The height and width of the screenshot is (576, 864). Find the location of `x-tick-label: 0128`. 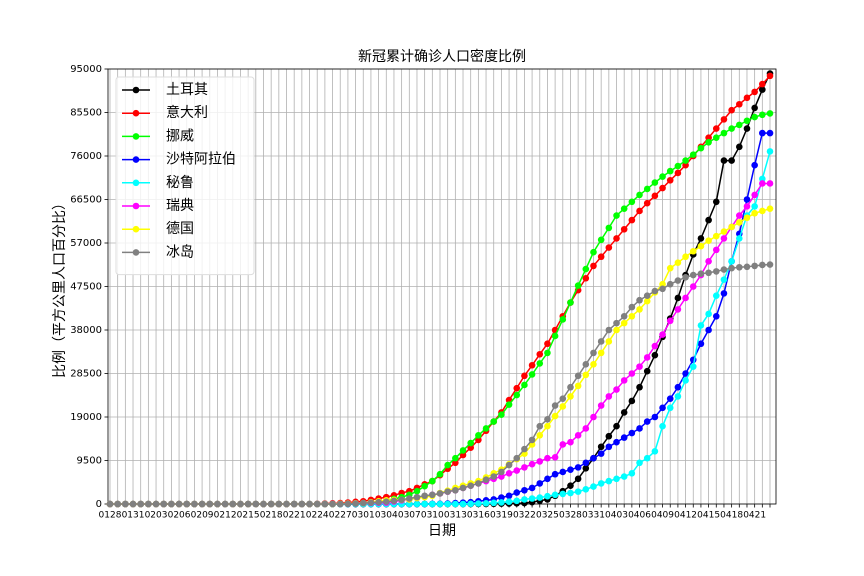

x-tick-label: 0128 is located at coordinates (110, 516).